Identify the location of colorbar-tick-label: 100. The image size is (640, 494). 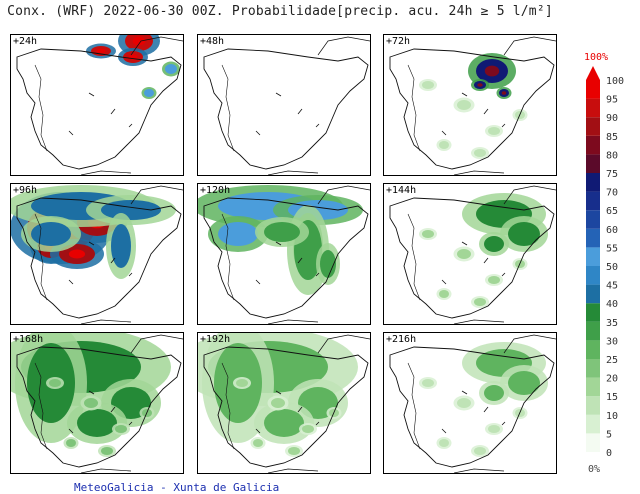
(615, 81).